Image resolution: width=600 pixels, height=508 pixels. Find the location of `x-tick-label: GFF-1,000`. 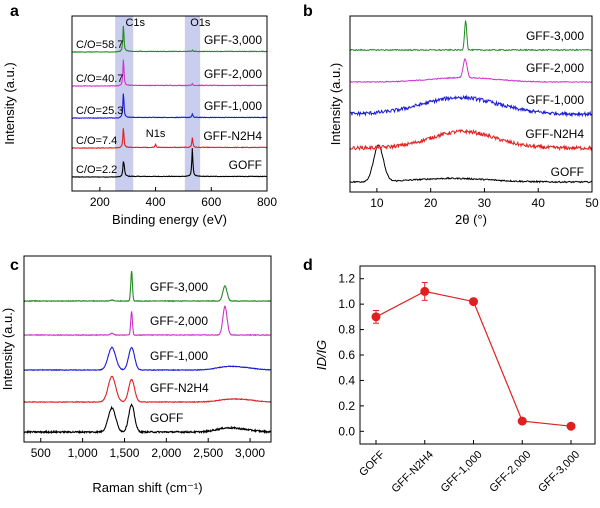

x-tick-label: GFF-1,000 is located at coordinates (462, 472).